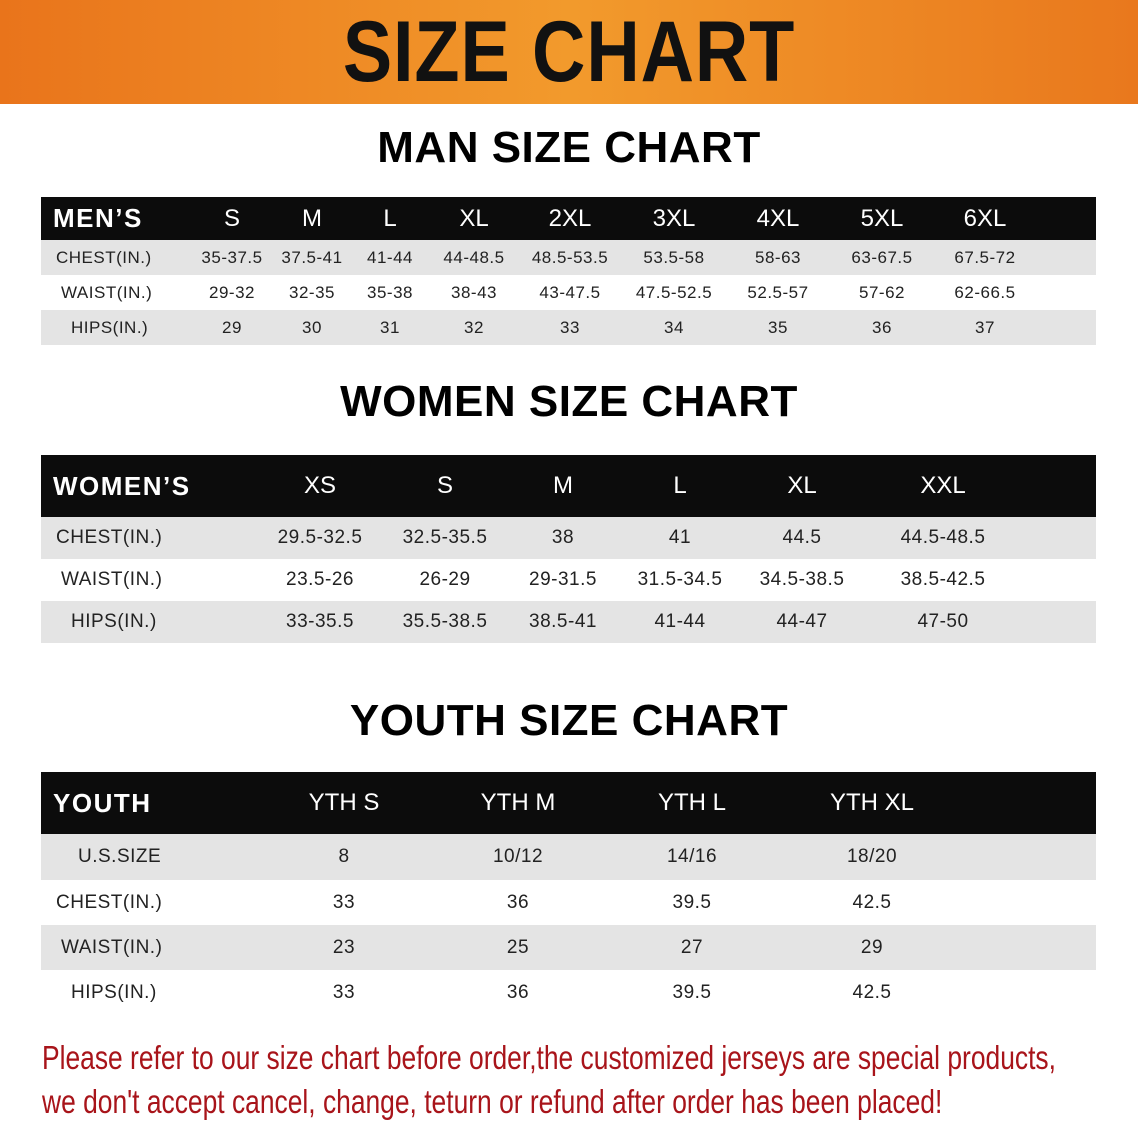 The height and width of the screenshot is (1132, 1138). Describe the element at coordinates (943, 579) in the screenshot. I see `table-cell: 38.5-42.5` at that location.